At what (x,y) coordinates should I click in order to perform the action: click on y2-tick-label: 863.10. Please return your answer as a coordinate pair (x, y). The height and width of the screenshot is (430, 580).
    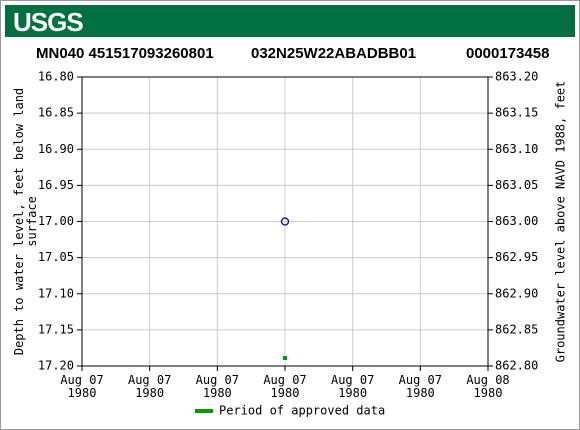
    Looking at the image, I should click on (516, 149).